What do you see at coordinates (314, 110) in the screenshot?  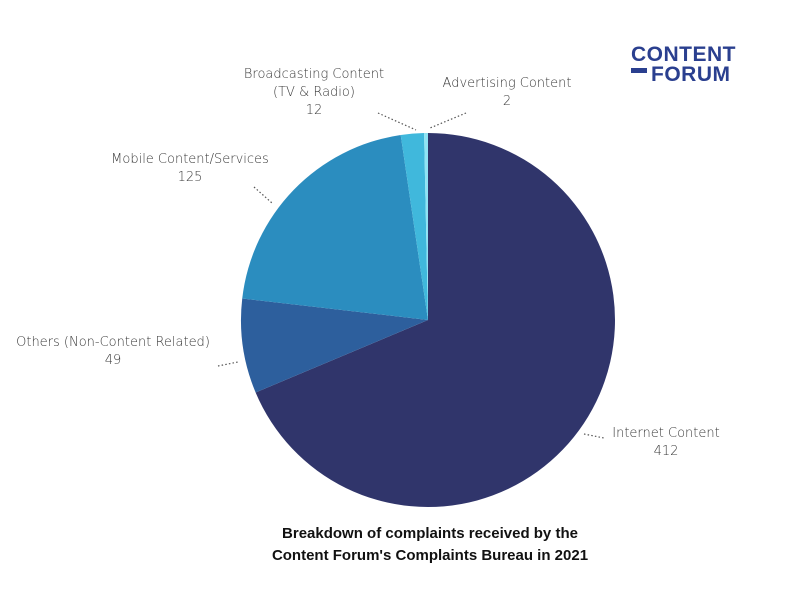 I see `slice-value-label-4: 12` at bounding box center [314, 110].